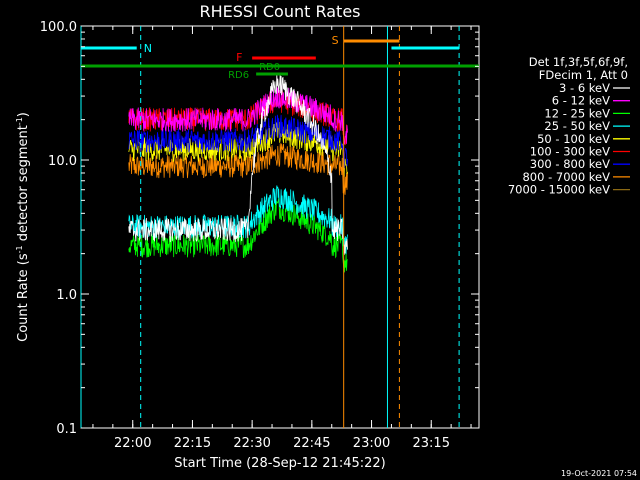  Describe the element at coordinates (311, 443) in the screenshot. I see `x-tick-label: 22:45` at that location.